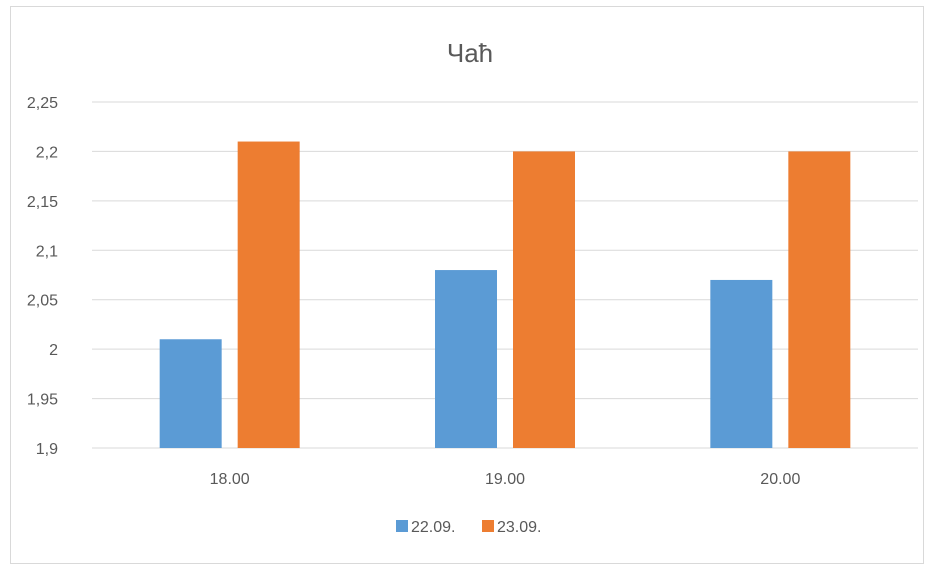  What do you see at coordinates (268, 295) in the screenshot?
I see `bar-18.00-23.09.` at bounding box center [268, 295].